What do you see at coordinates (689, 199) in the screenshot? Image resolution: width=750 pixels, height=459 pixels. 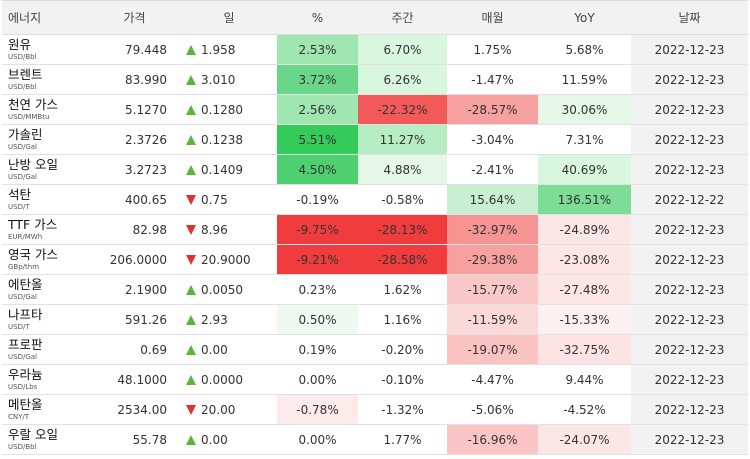 I see `date-cell: 2022-12-22` at bounding box center [689, 199].